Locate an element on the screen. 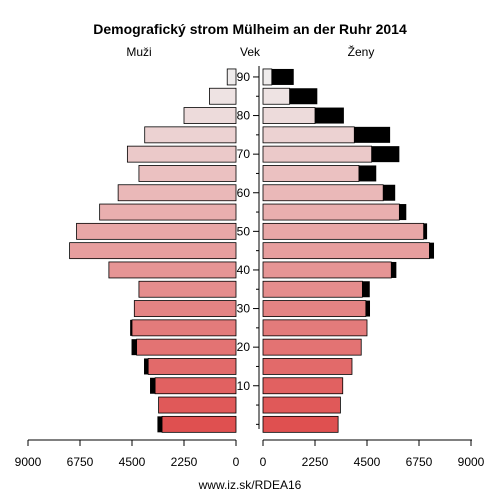 This screenshot has width=500, height=500. bar-women-90+ is located at coordinates (267, 77).